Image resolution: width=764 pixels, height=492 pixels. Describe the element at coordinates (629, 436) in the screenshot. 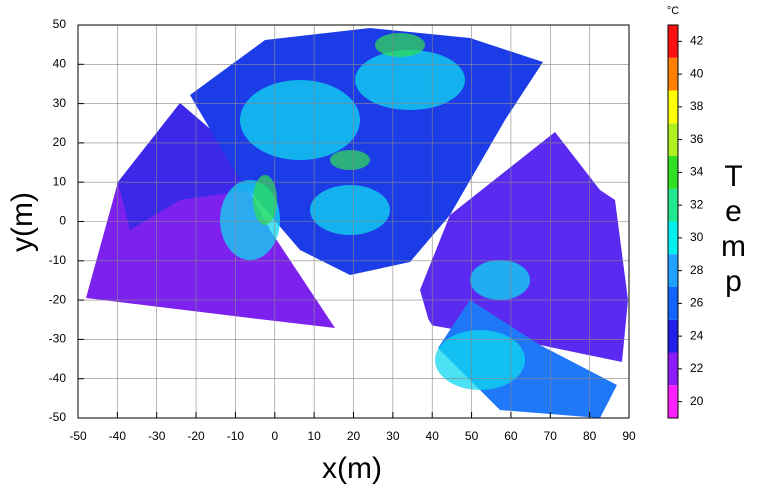

I see `x-tick-label: 90` at that location.